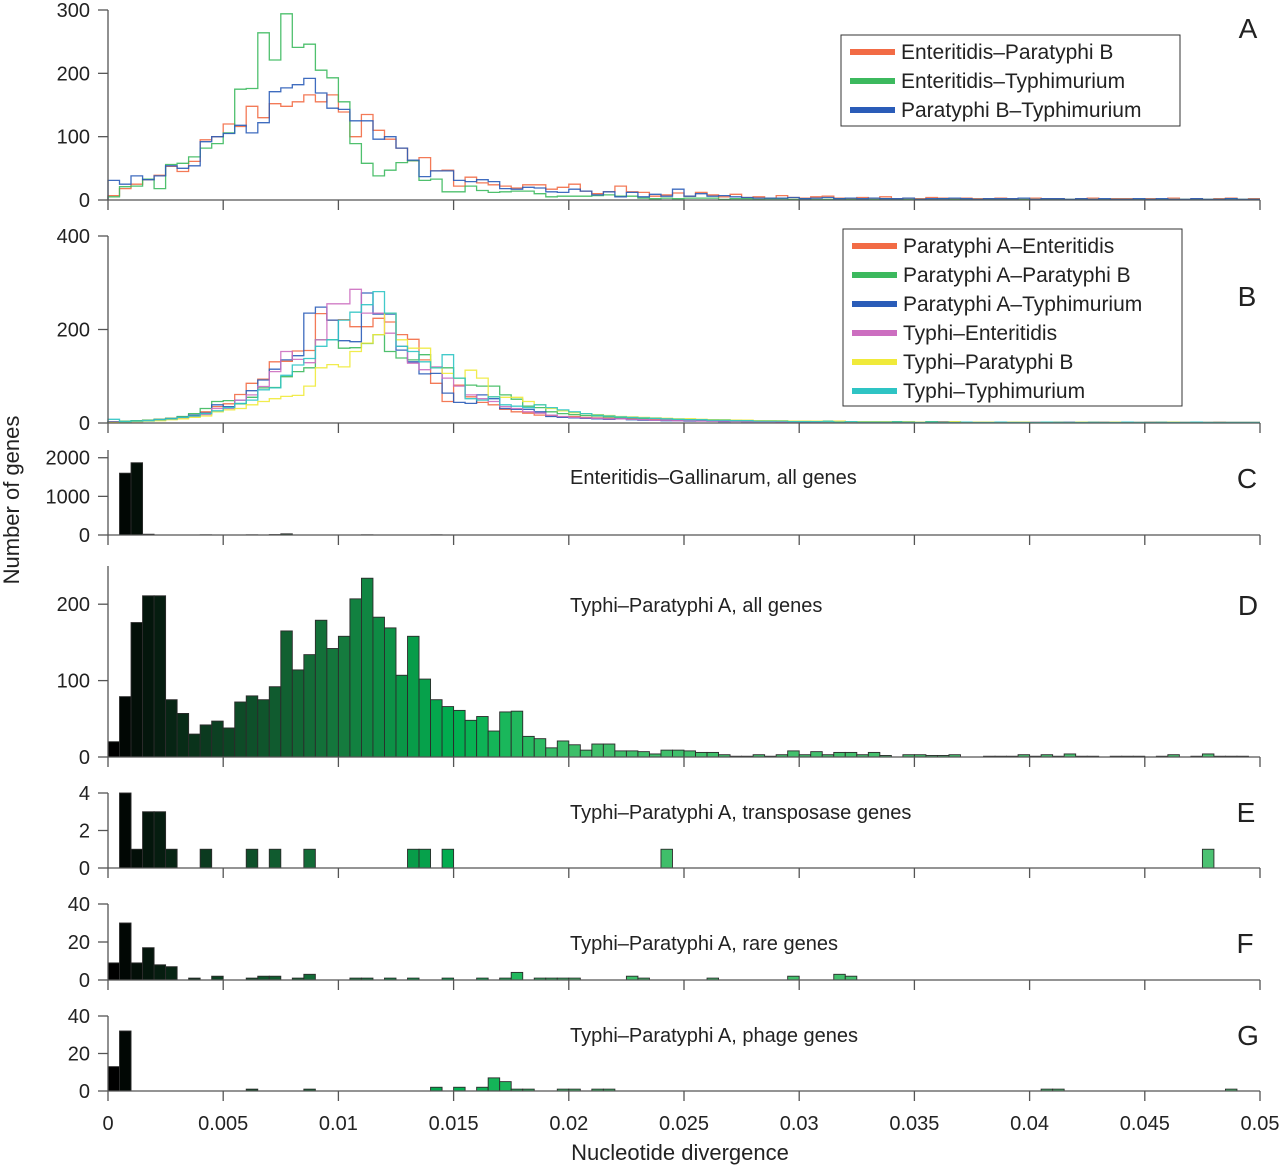 The height and width of the screenshot is (1166, 1280). What do you see at coordinates (670, 831) in the screenshot?
I see `panel-e: 0 2 4` at bounding box center [670, 831].